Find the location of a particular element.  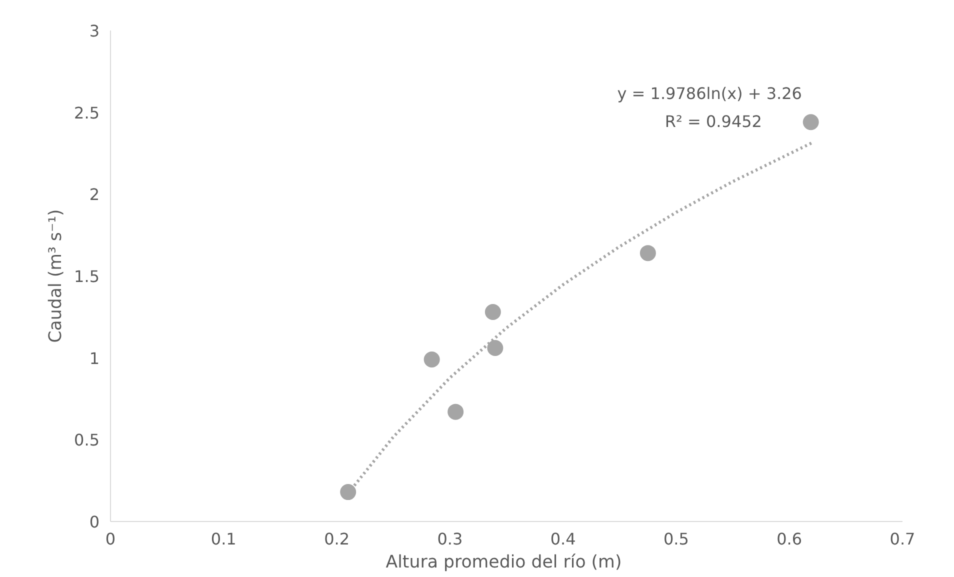

y-tick-label: 2 is located at coordinates (94, 194).